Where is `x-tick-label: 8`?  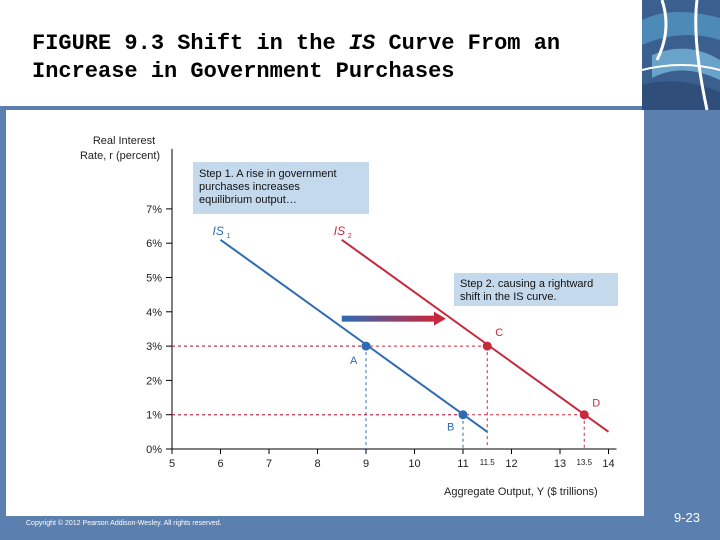 x-tick-label: 8 is located at coordinates (317, 464).